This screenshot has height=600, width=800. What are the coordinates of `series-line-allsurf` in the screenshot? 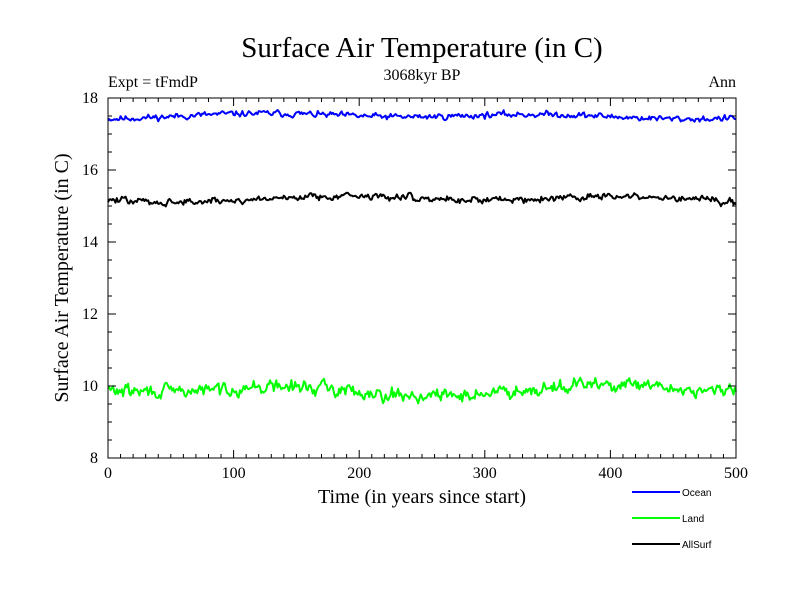 It's located at (422, 199).